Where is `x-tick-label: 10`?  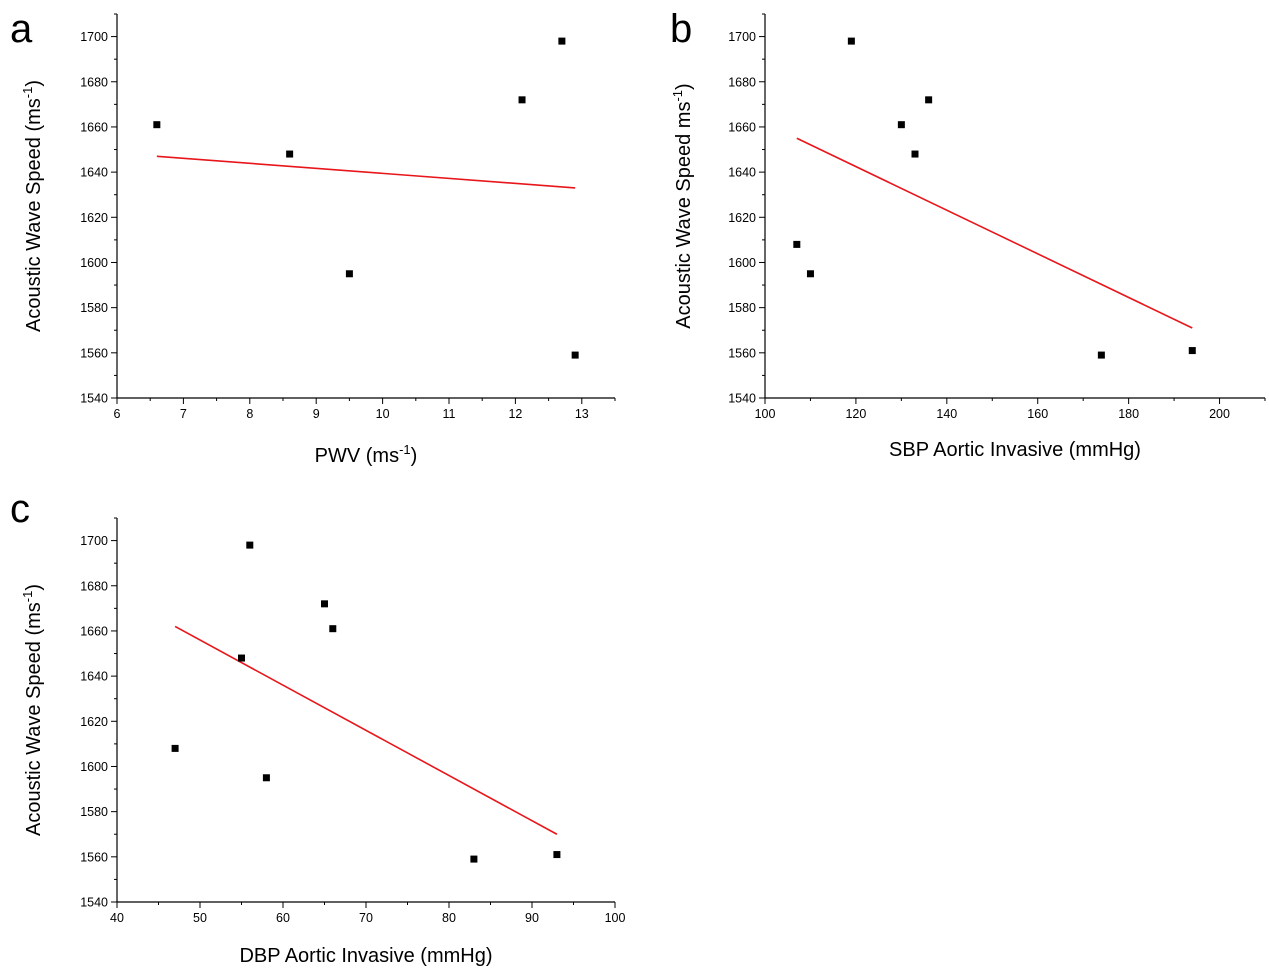 x-tick-label: 10 is located at coordinates (383, 414).